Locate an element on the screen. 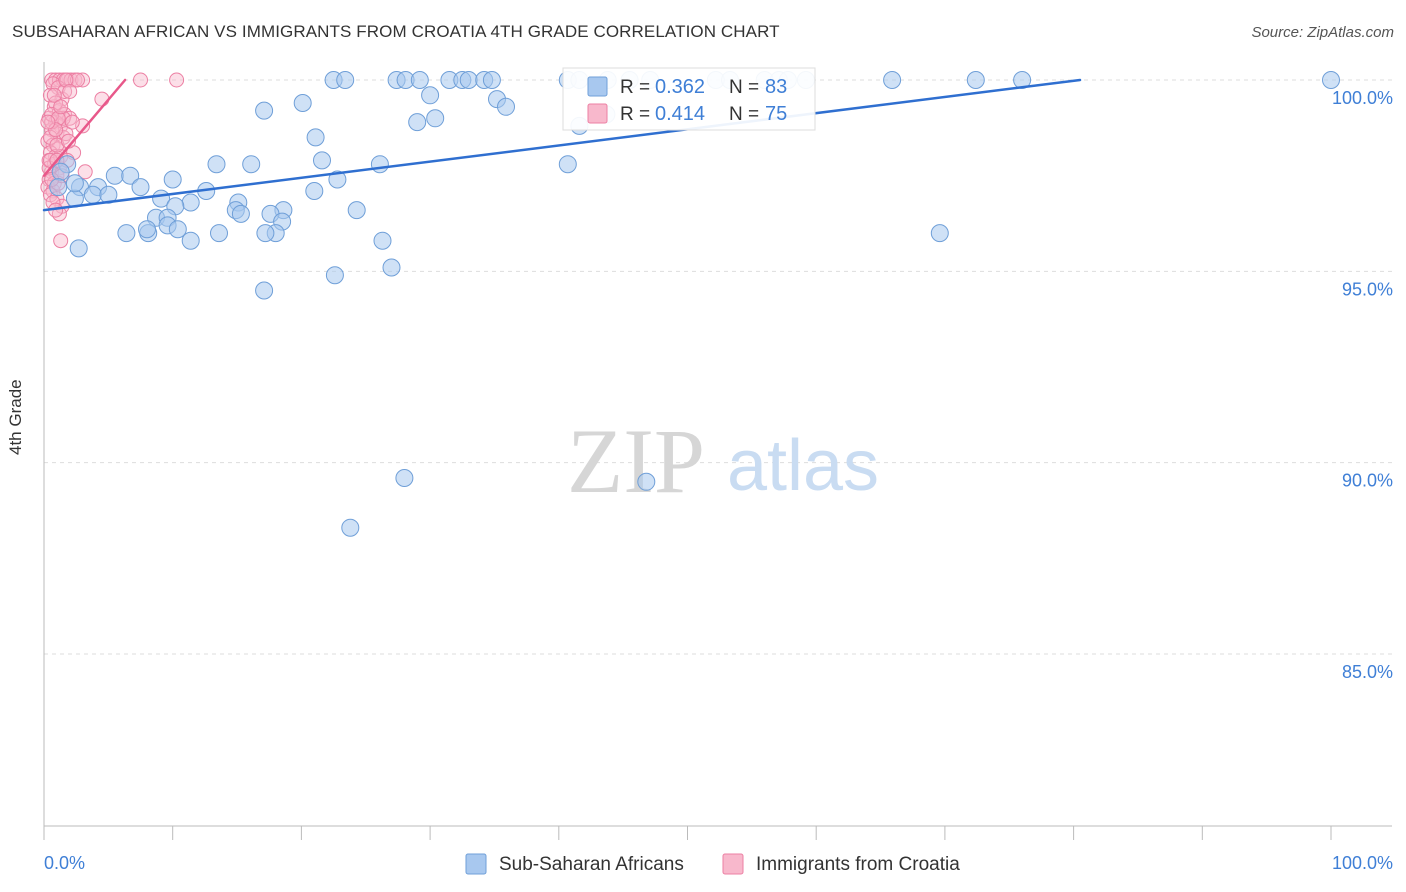 The height and width of the screenshot is (892, 1406). legend-label: Sub-Saharan Africans is located at coordinates (591, 864).